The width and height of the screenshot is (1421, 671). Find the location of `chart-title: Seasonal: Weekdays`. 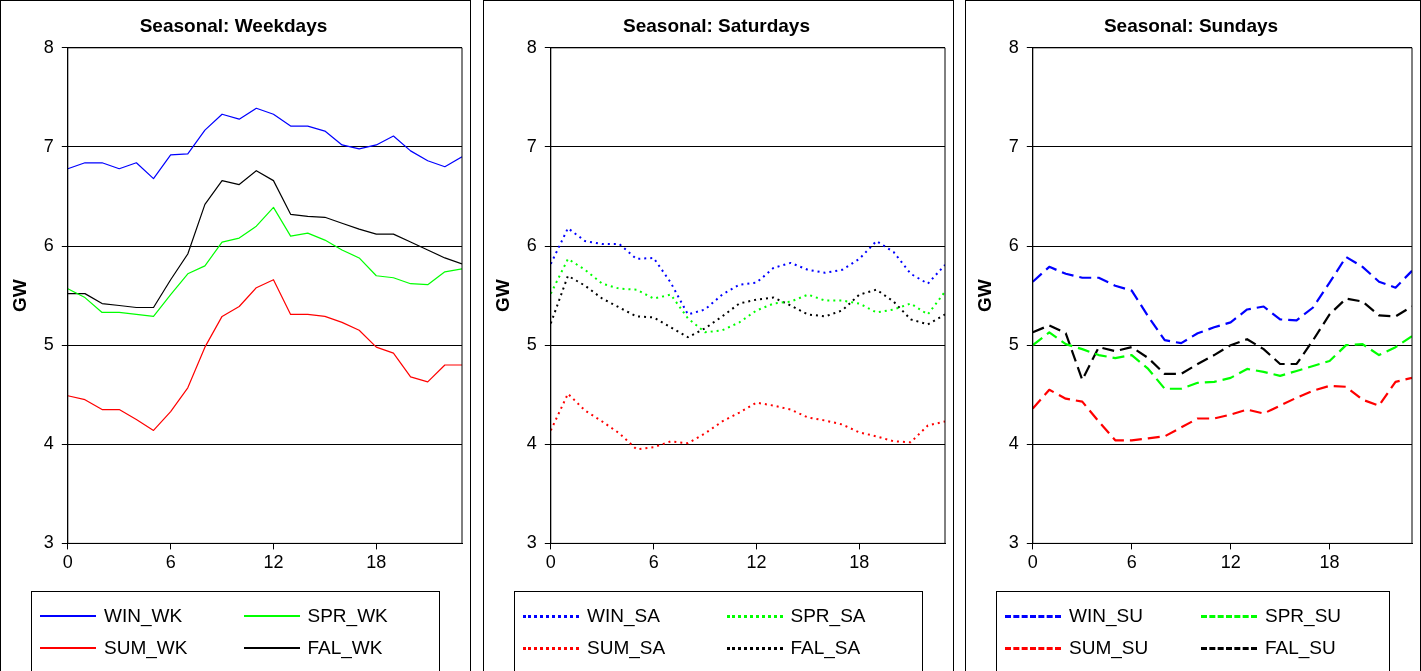

chart-title: Seasonal: Weekdays is located at coordinates (233, 25).